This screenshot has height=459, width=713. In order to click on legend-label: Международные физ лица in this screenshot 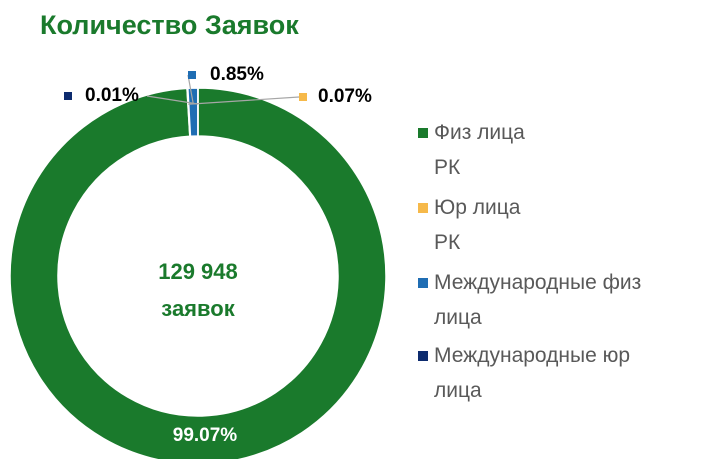, I will do `click(537, 300)`.